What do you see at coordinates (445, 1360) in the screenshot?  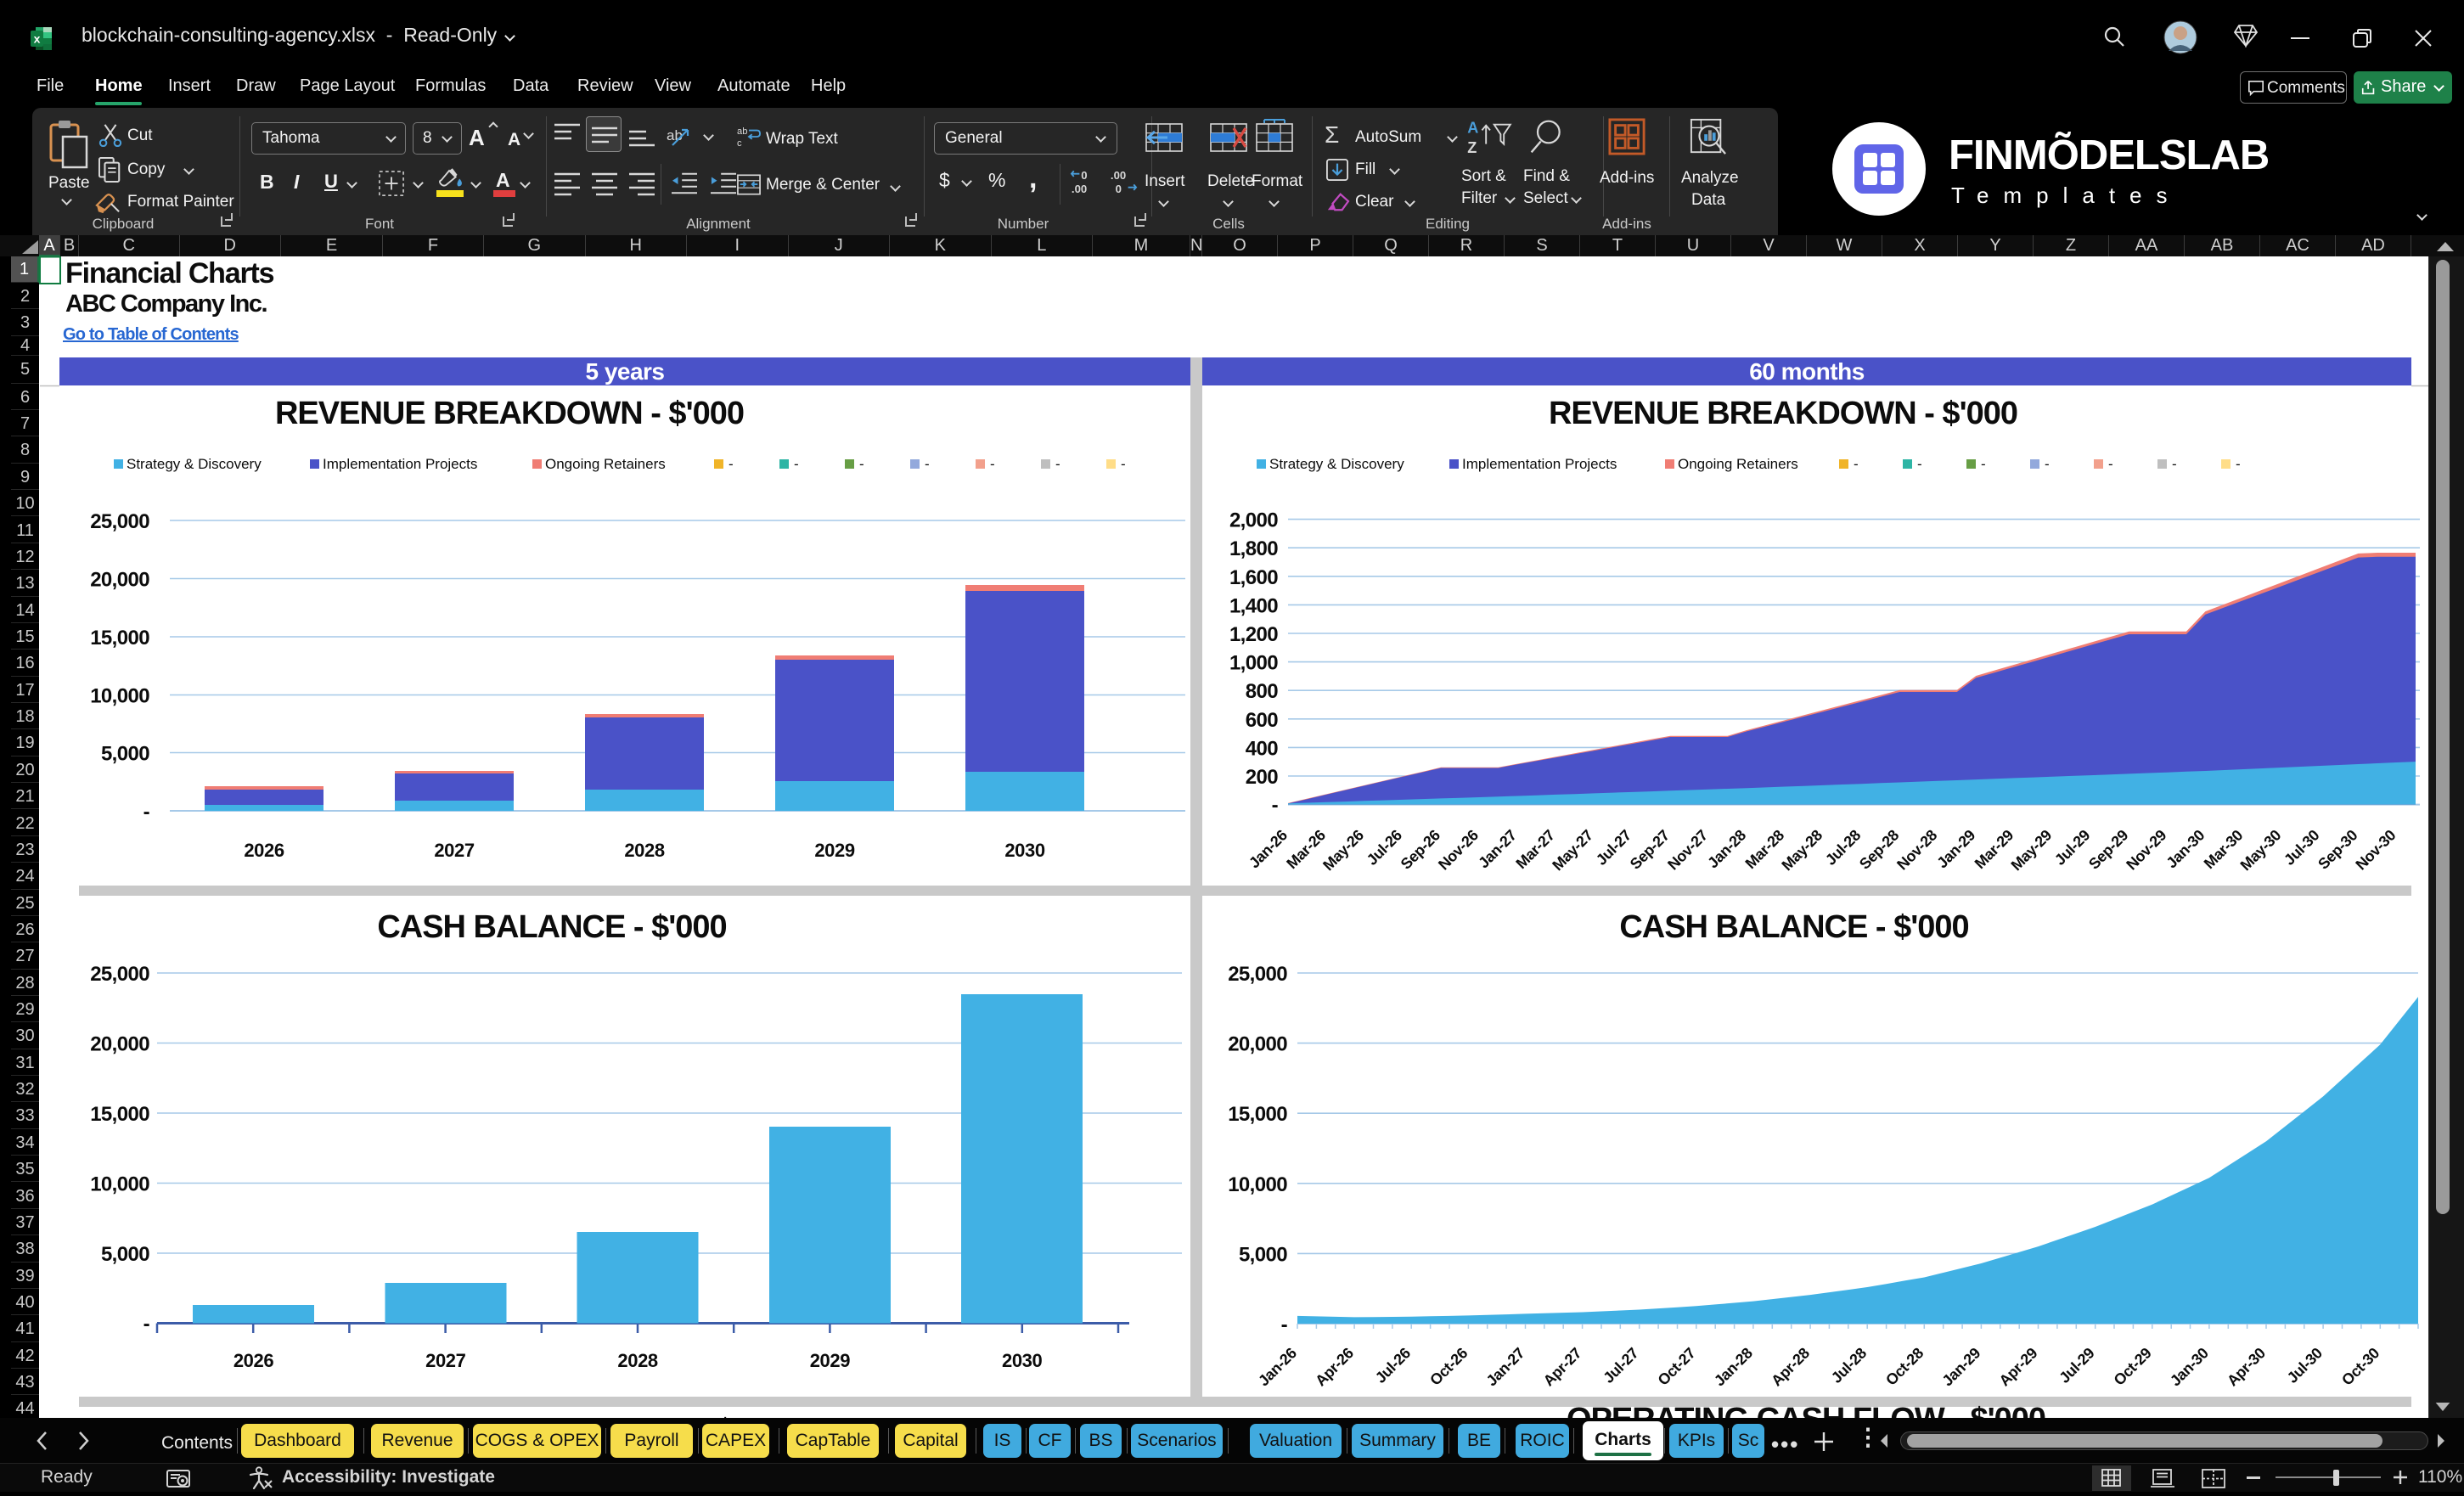 I see `svg-text: 2027` at bounding box center [445, 1360].